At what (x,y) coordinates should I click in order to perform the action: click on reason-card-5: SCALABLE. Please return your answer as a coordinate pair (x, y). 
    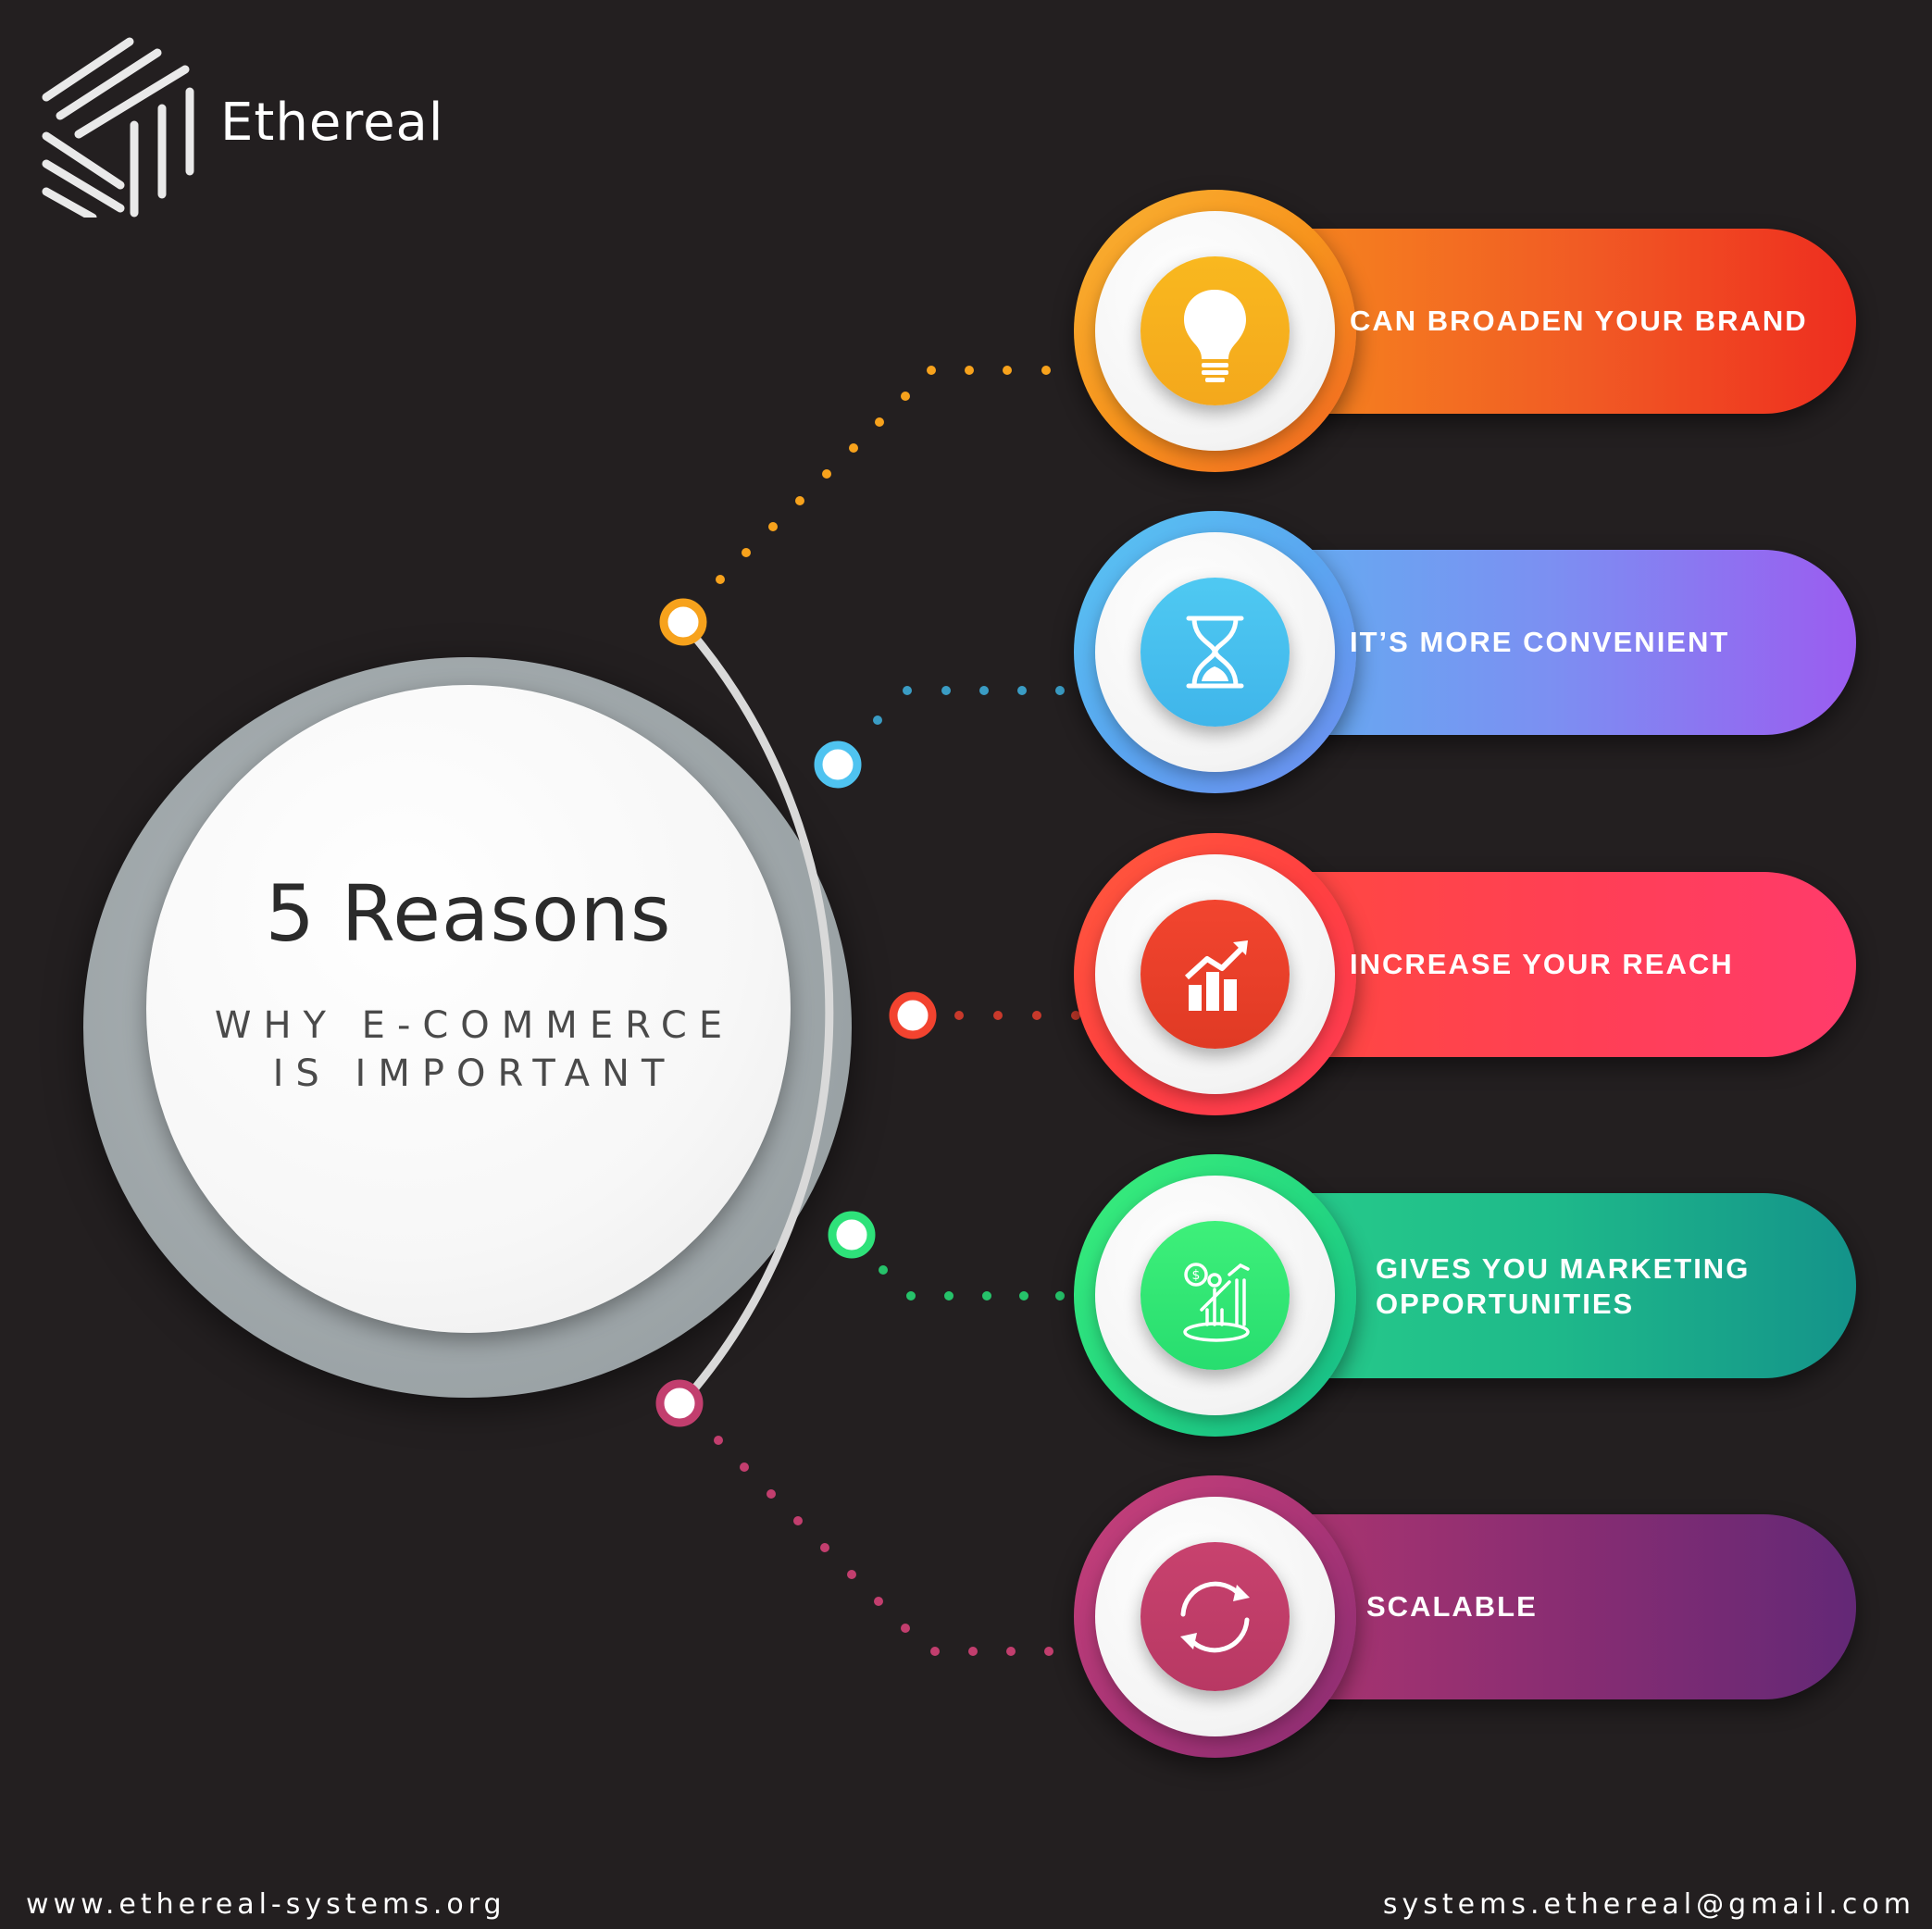
    Looking at the image, I should click on (1465, 1618).